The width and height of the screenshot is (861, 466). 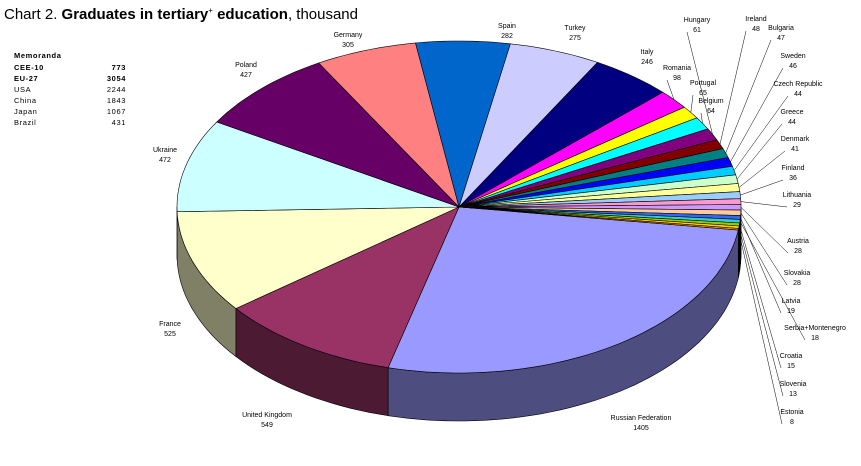 I want to click on slice-label-name: Slovenia, so click(x=793, y=384).